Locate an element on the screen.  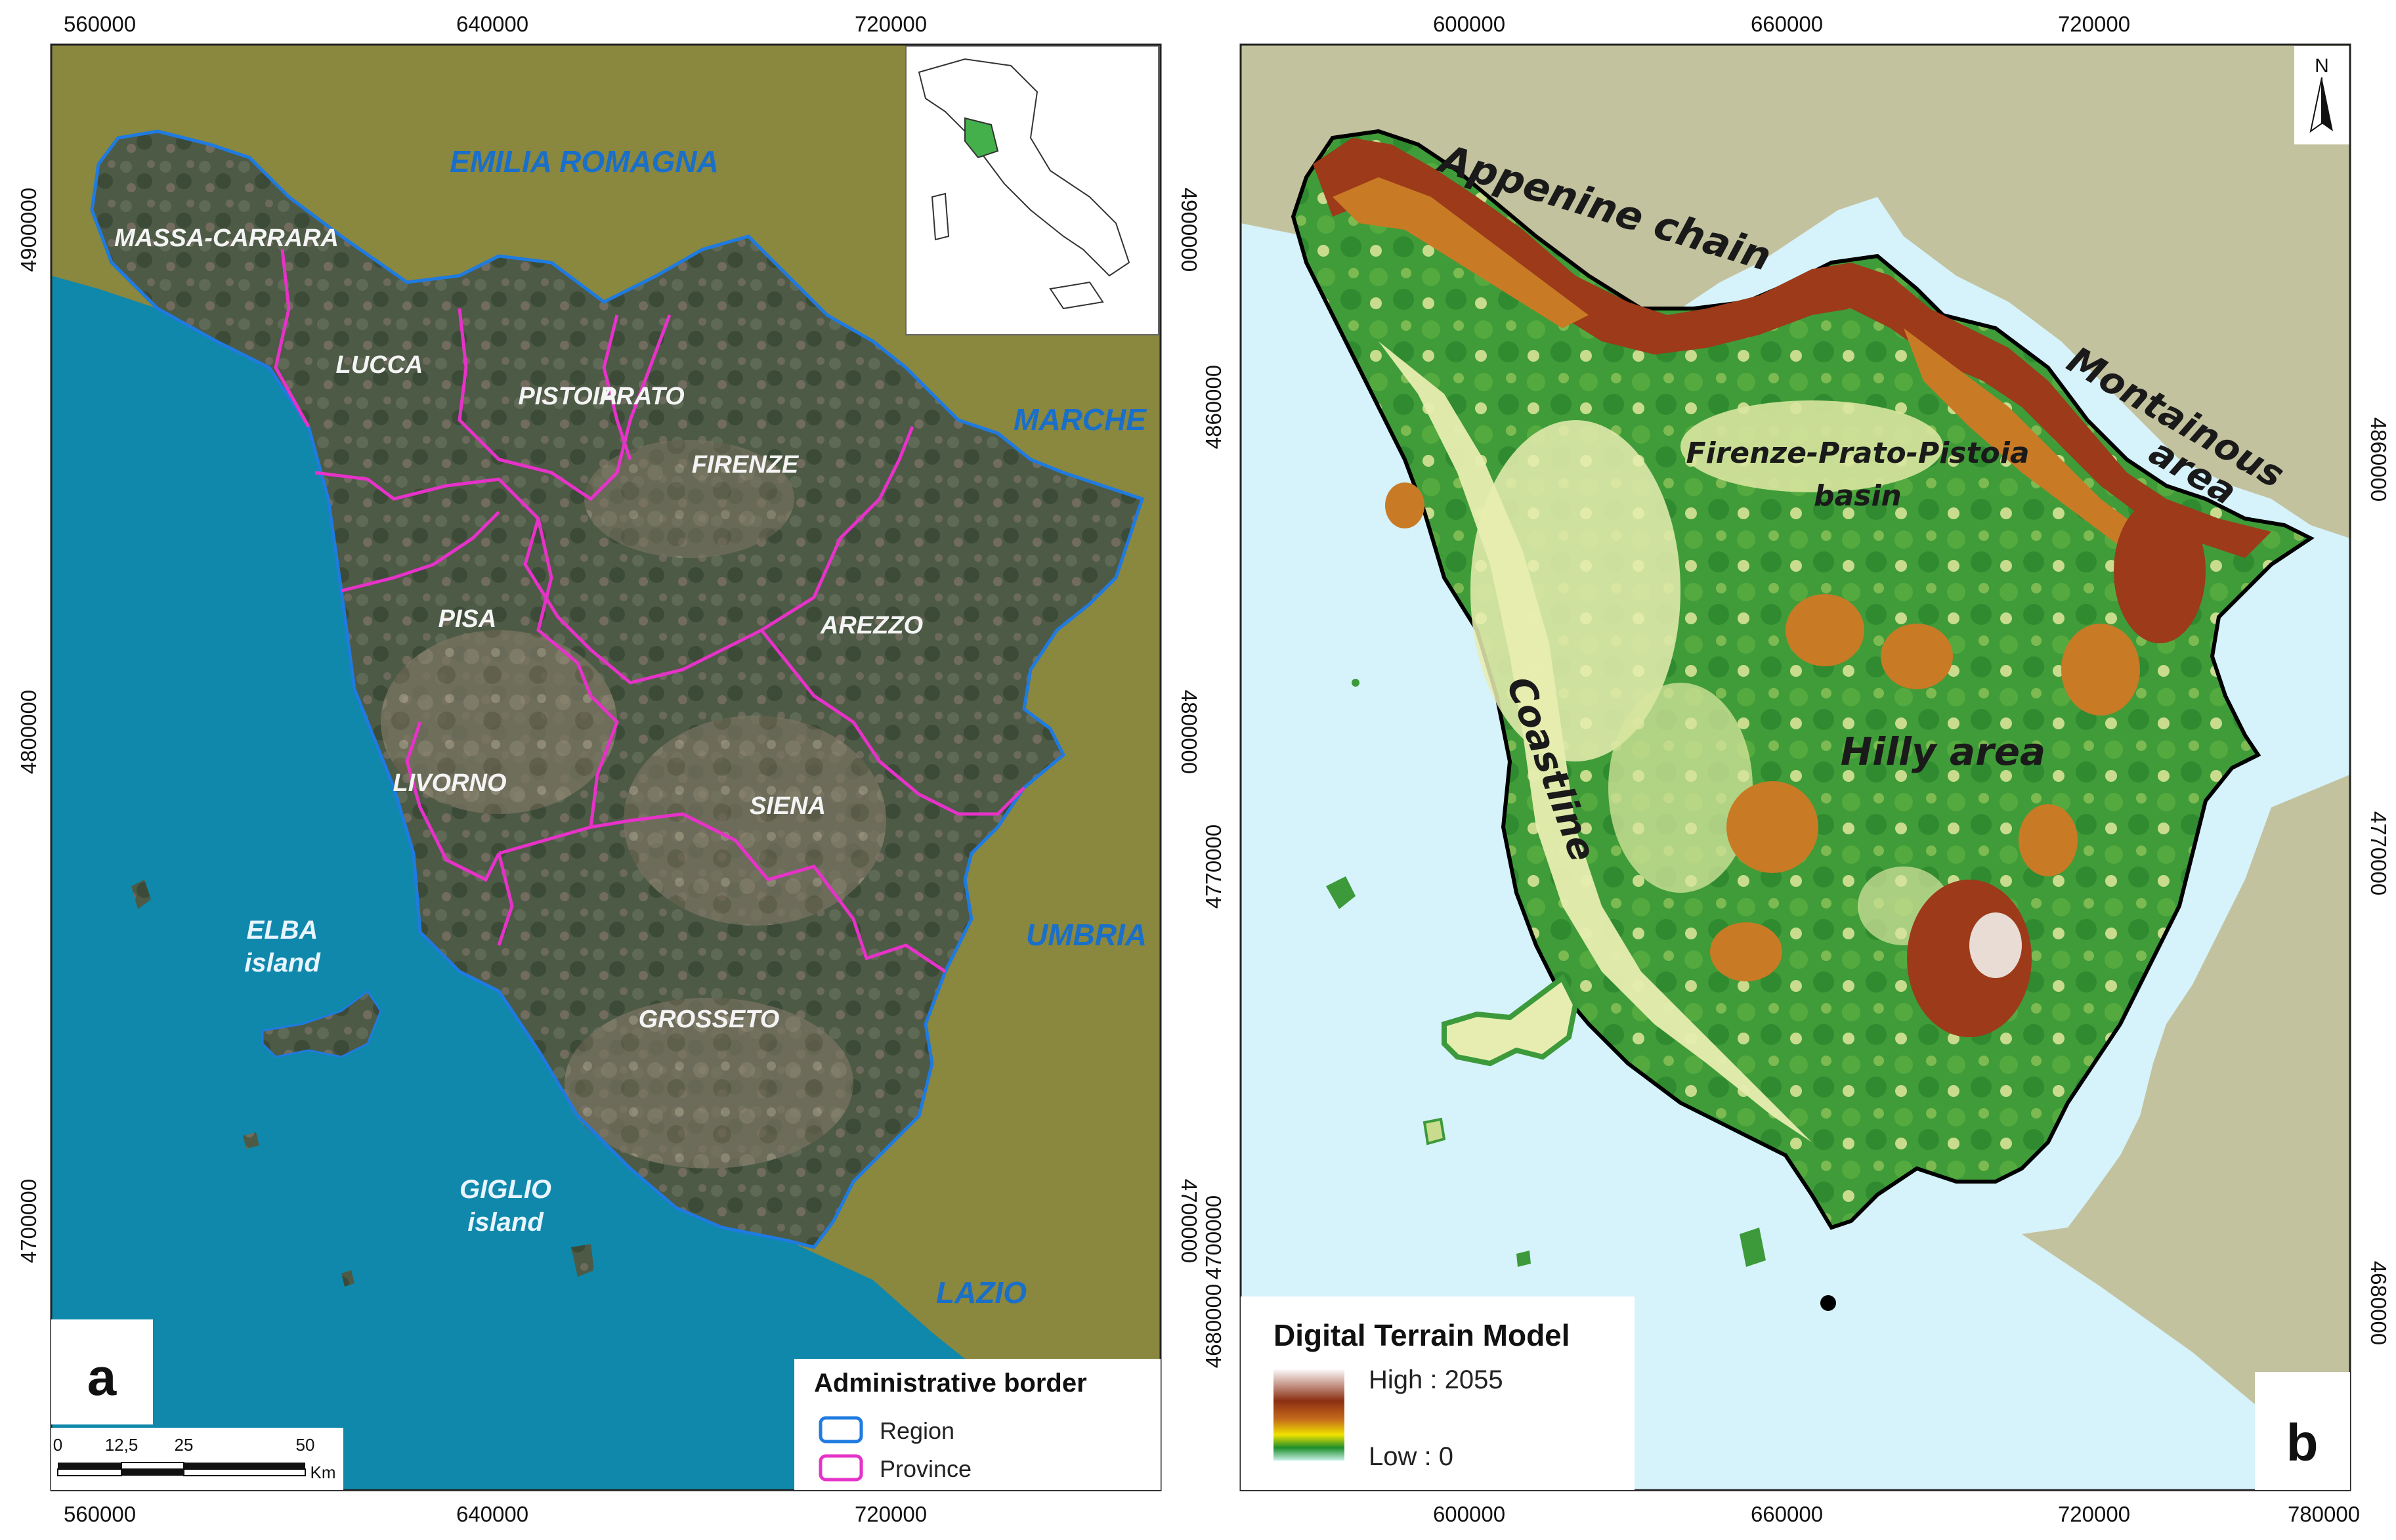
b-xtick-top-2: 720000 is located at coordinates (2094, 24).